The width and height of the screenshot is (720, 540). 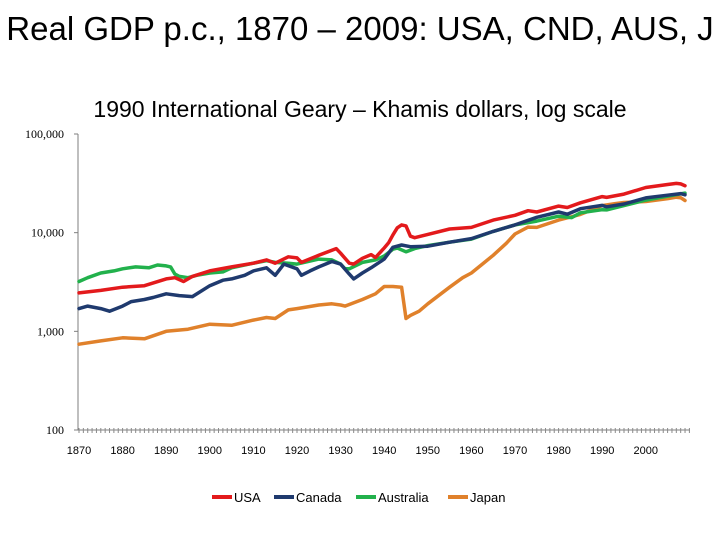 I want to click on legend-label-japan: Japan, so click(x=487, y=497).